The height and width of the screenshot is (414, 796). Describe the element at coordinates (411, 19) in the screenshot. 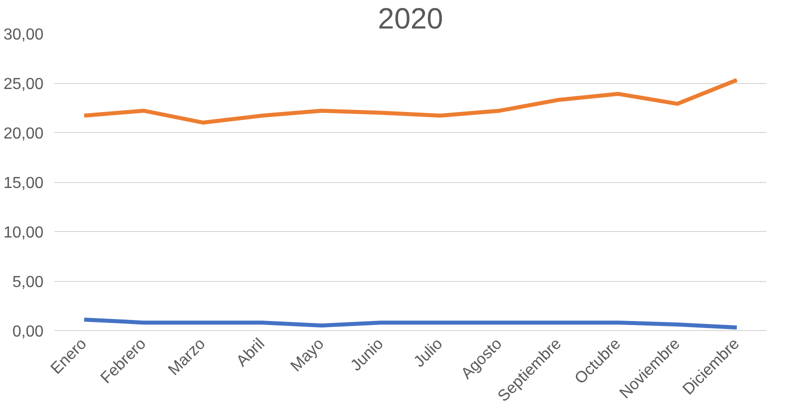

I see `chart-title: 2020` at that location.